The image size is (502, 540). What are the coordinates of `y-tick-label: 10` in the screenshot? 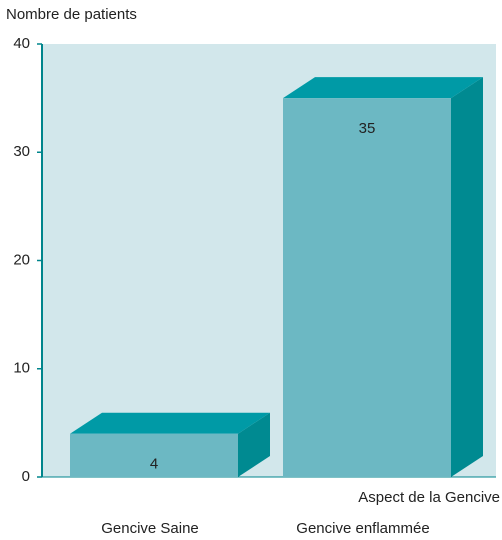 It's located at (21, 368).